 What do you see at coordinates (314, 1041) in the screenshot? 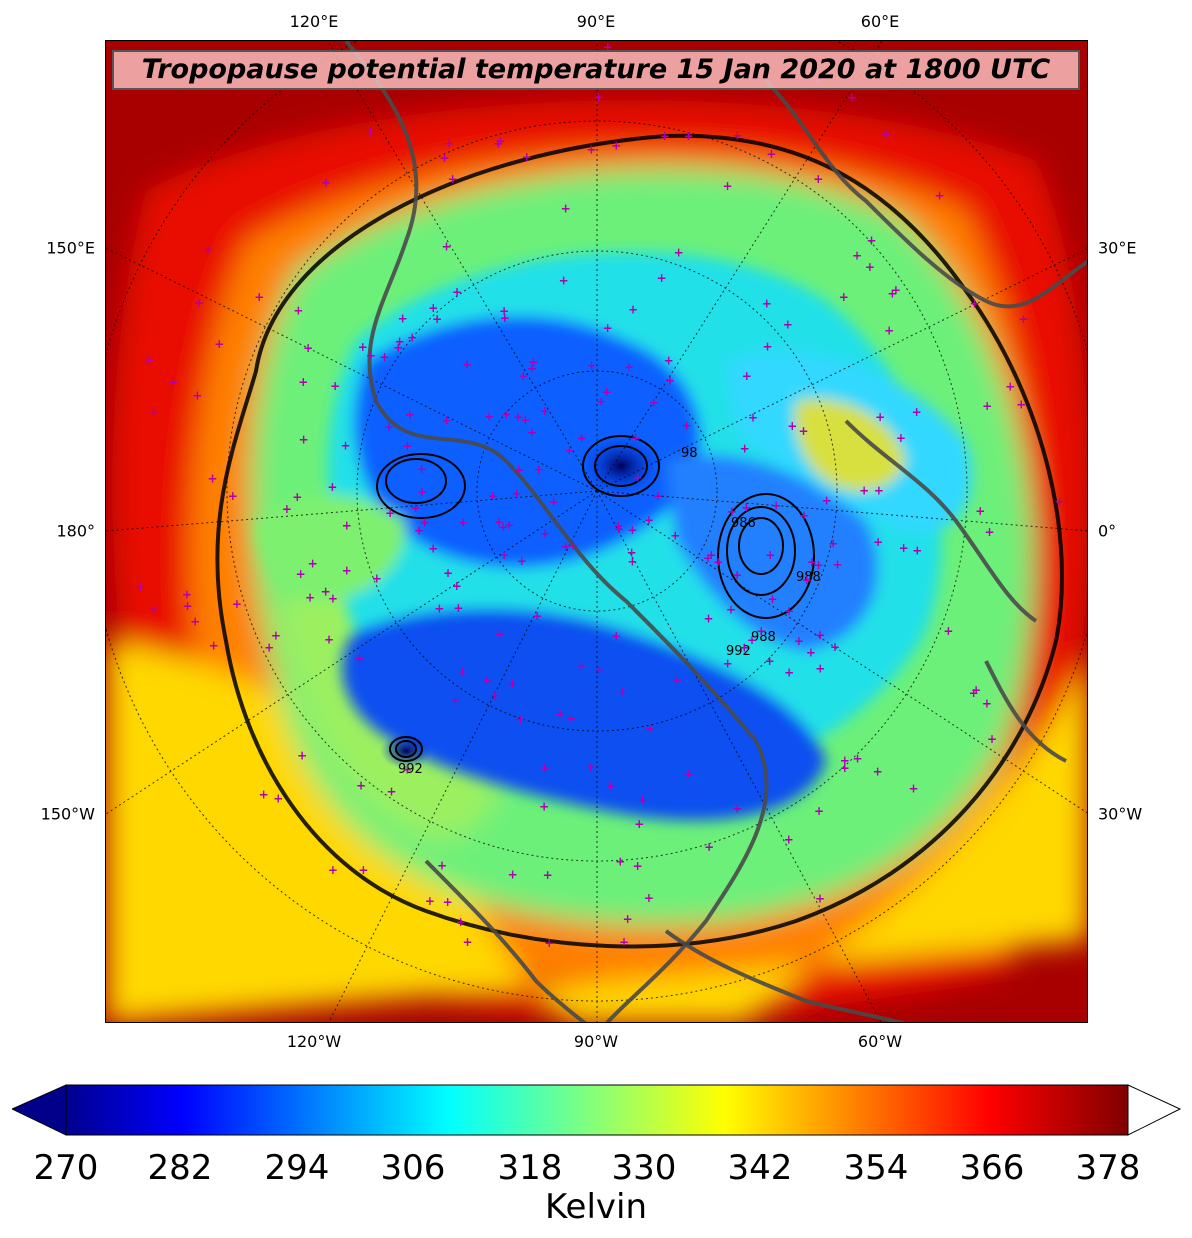
I see `bottom-longitude-label: 120°W` at bounding box center [314, 1041].